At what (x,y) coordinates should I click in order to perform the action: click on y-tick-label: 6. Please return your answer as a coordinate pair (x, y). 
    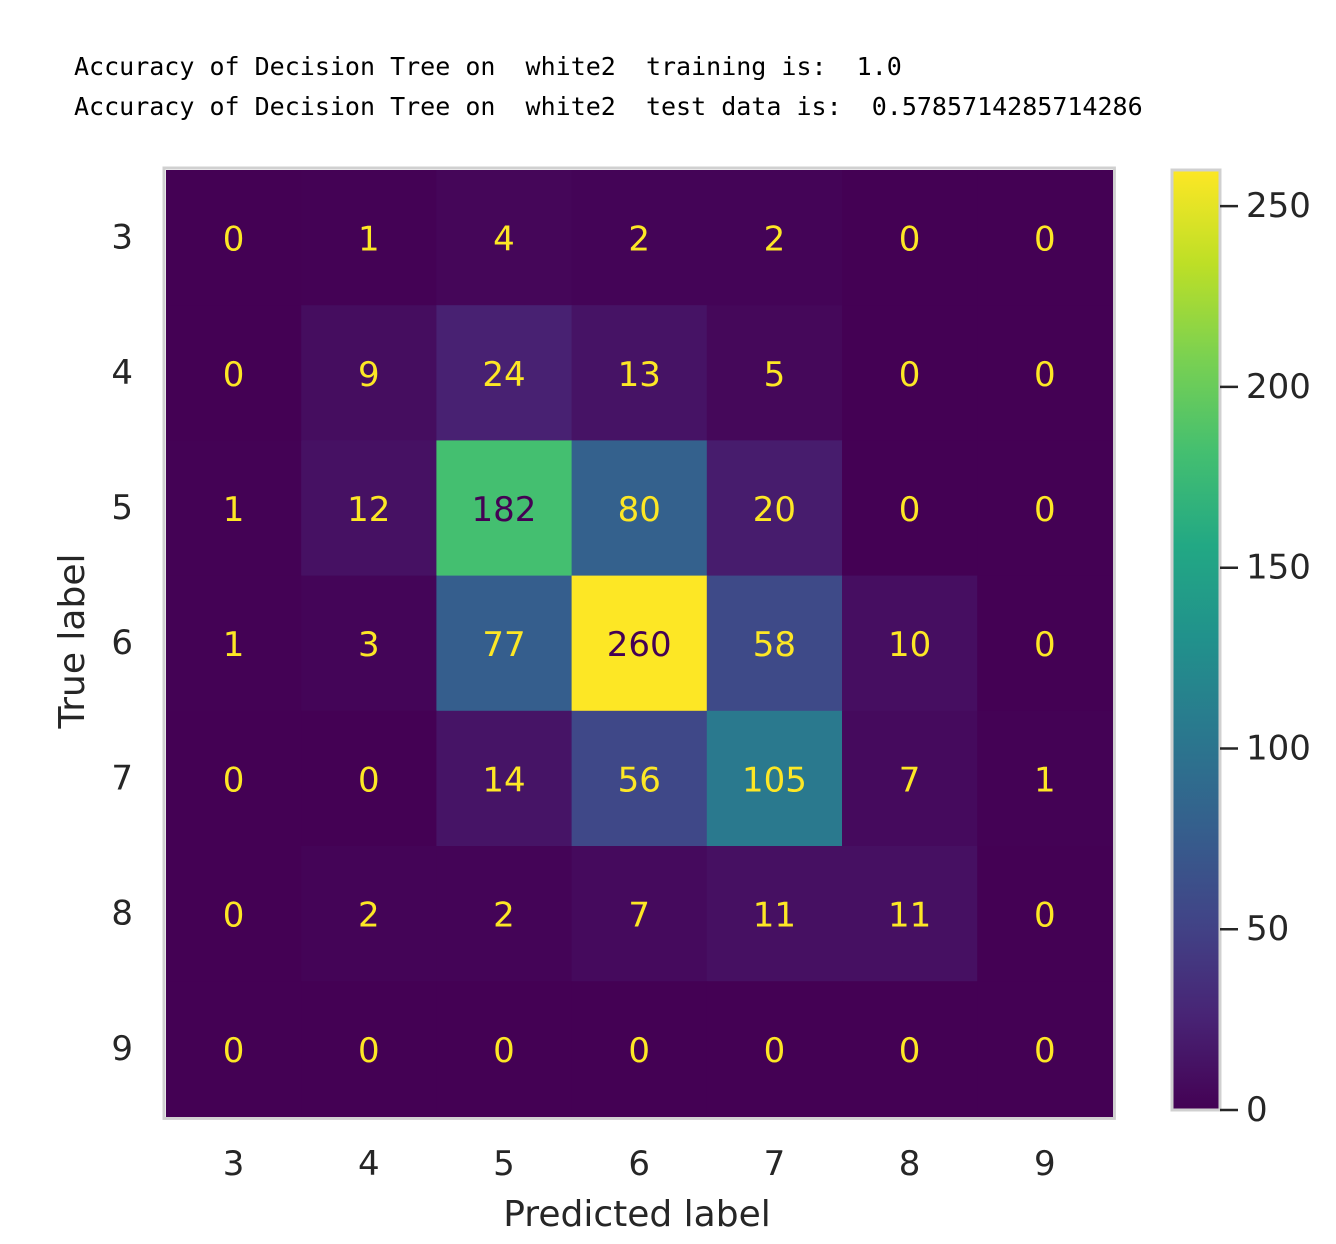
    Looking at the image, I should click on (122, 643).